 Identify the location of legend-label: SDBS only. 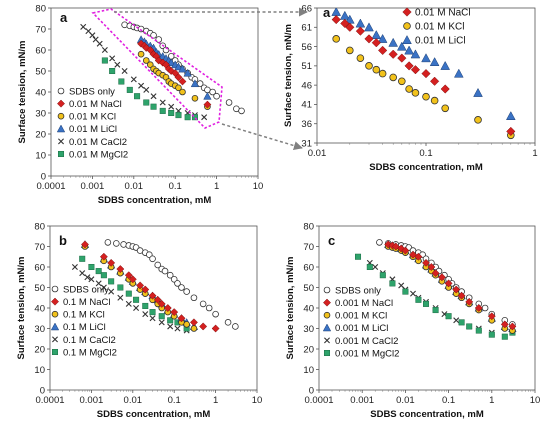
(92, 91).